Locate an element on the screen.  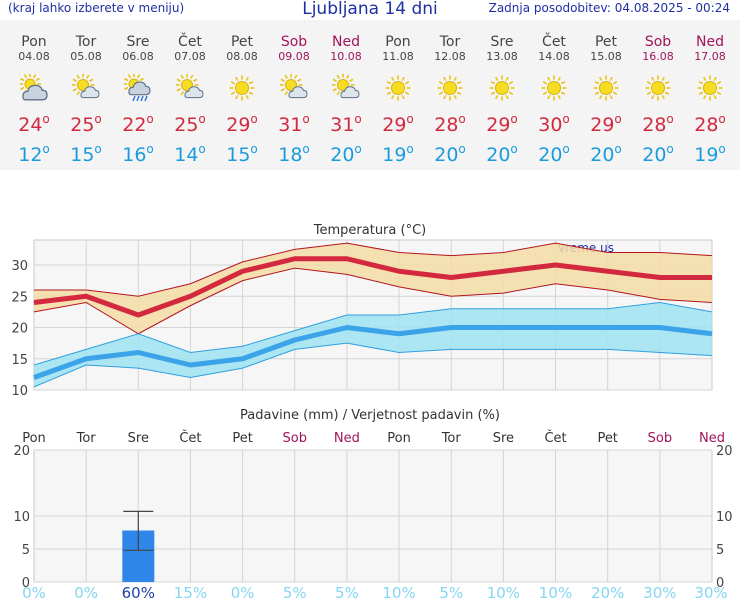
day-date: 11.08 is located at coordinates (398, 56).